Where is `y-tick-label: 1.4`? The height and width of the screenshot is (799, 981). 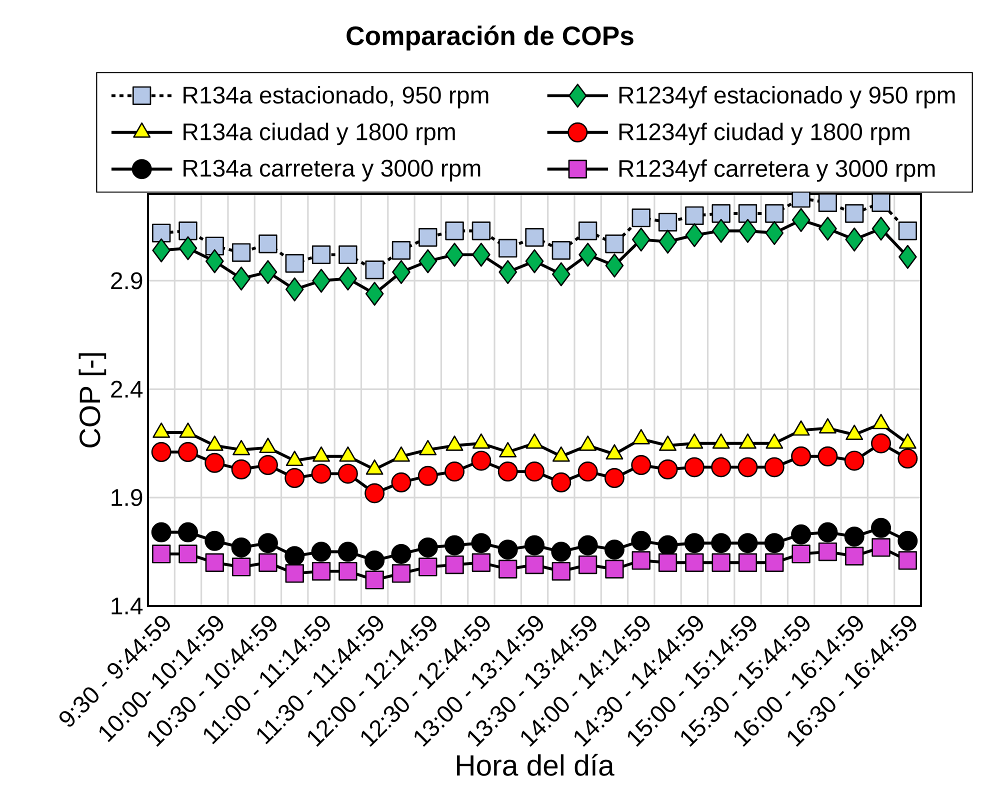
y-tick-label: 1.4 is located at coordinates (127, 606).